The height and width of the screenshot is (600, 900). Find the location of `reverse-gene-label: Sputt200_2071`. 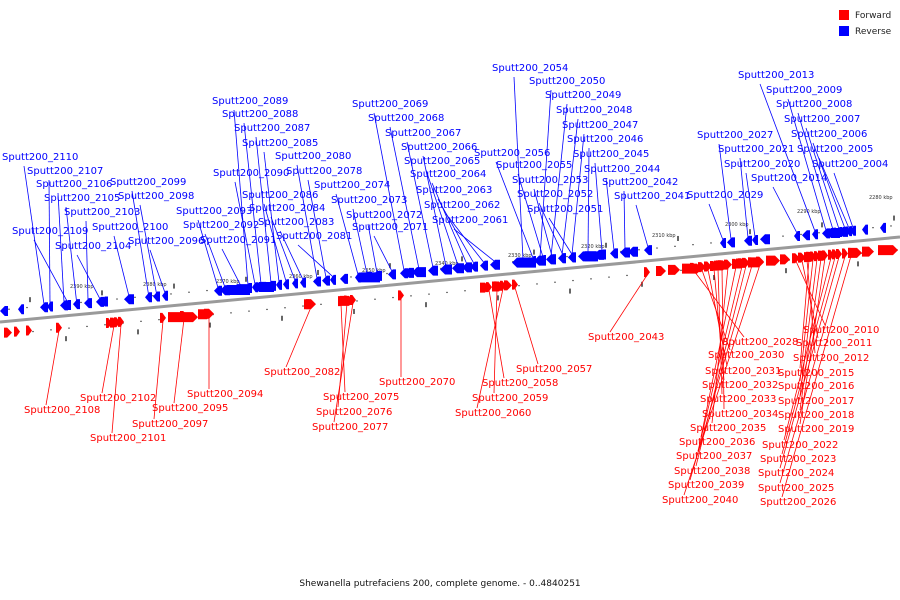

reverse-gene-label: Sputt200_2071 is located at coordinates (390, 227).